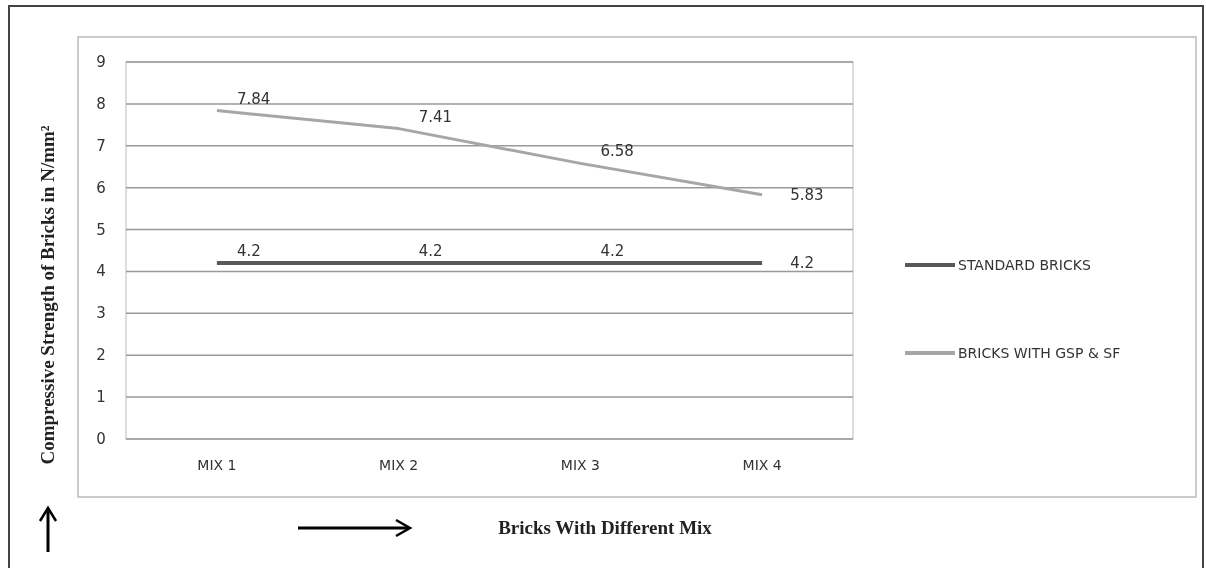 The image size is (1206, 568). I want to click on y-tick-label: 7, so click(101, 145).